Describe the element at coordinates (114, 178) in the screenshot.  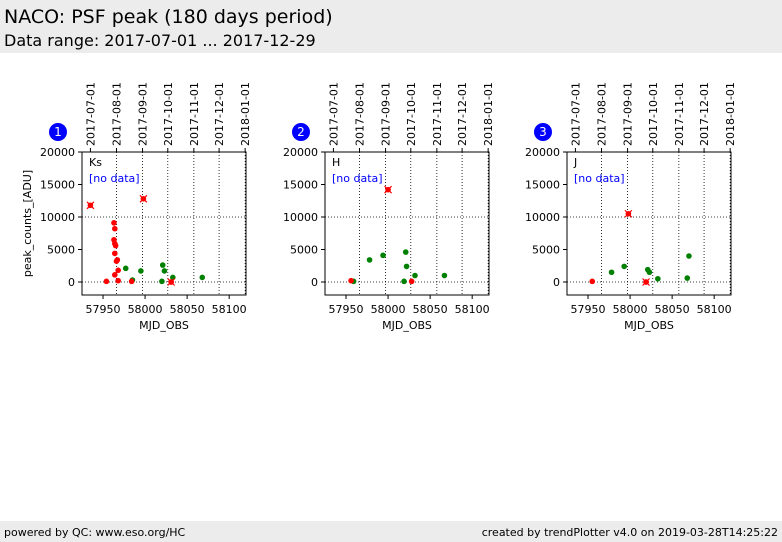
I see `no-data-label: [no data]` at that location.